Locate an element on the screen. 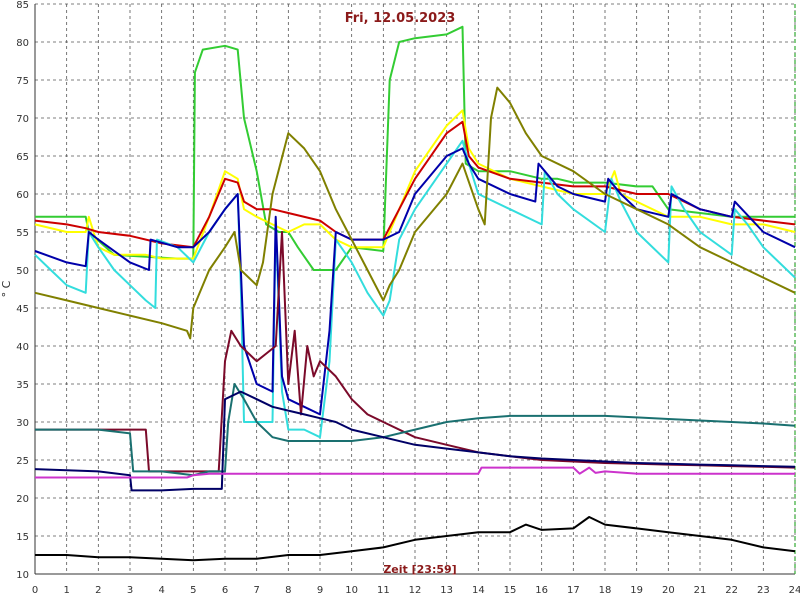  y-tick-label: 25 is located at coordinates (22, 461).